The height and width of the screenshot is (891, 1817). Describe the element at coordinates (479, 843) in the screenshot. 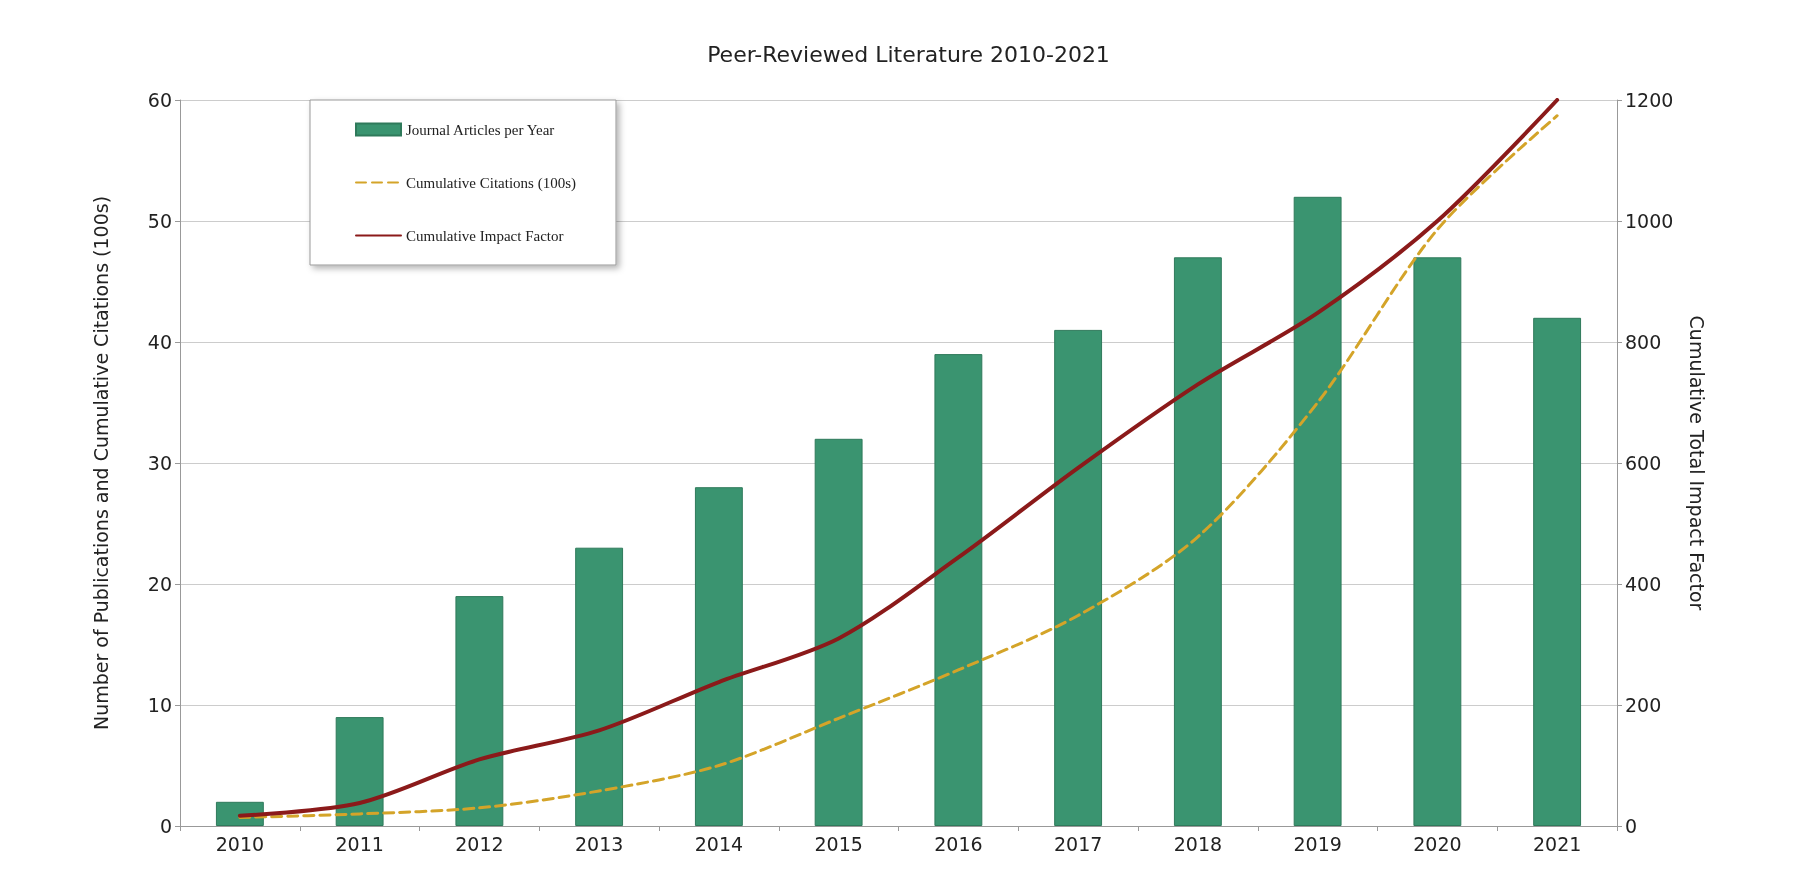

I see `x-tick-label: 2012` at that location.